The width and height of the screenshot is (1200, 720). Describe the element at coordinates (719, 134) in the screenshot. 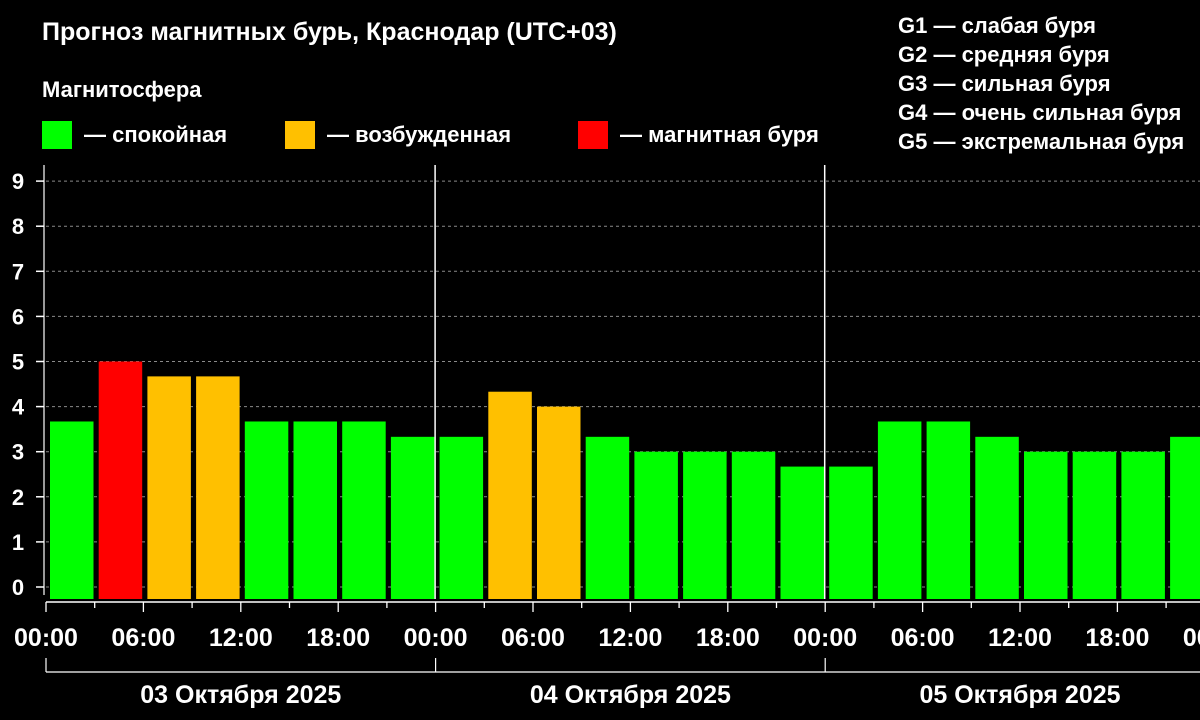

I see `legend-label-storm: — магнитная буря` at that location.